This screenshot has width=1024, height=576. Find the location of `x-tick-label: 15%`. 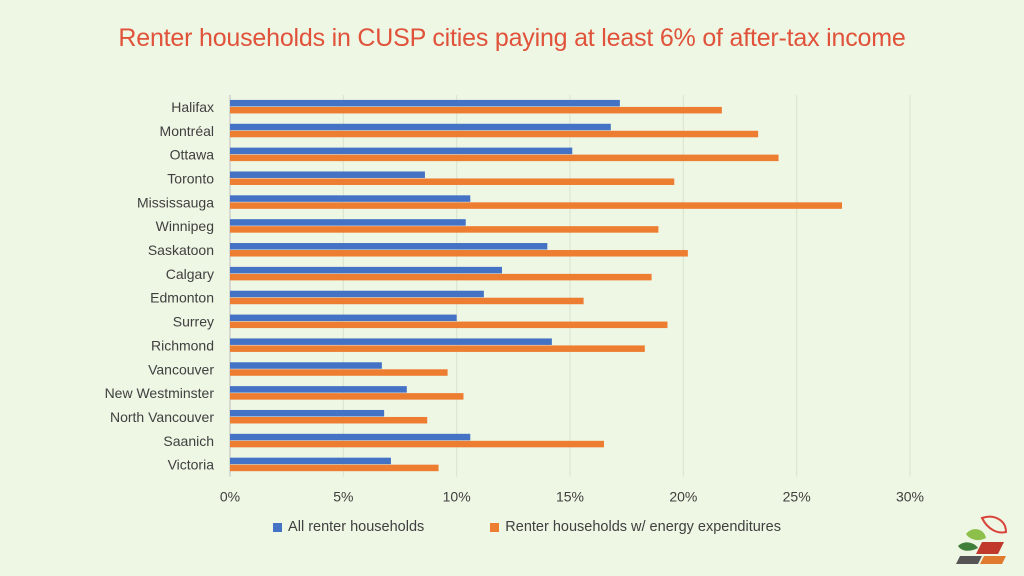

x-tick-label: 15% is located at coordinates (570, 497).